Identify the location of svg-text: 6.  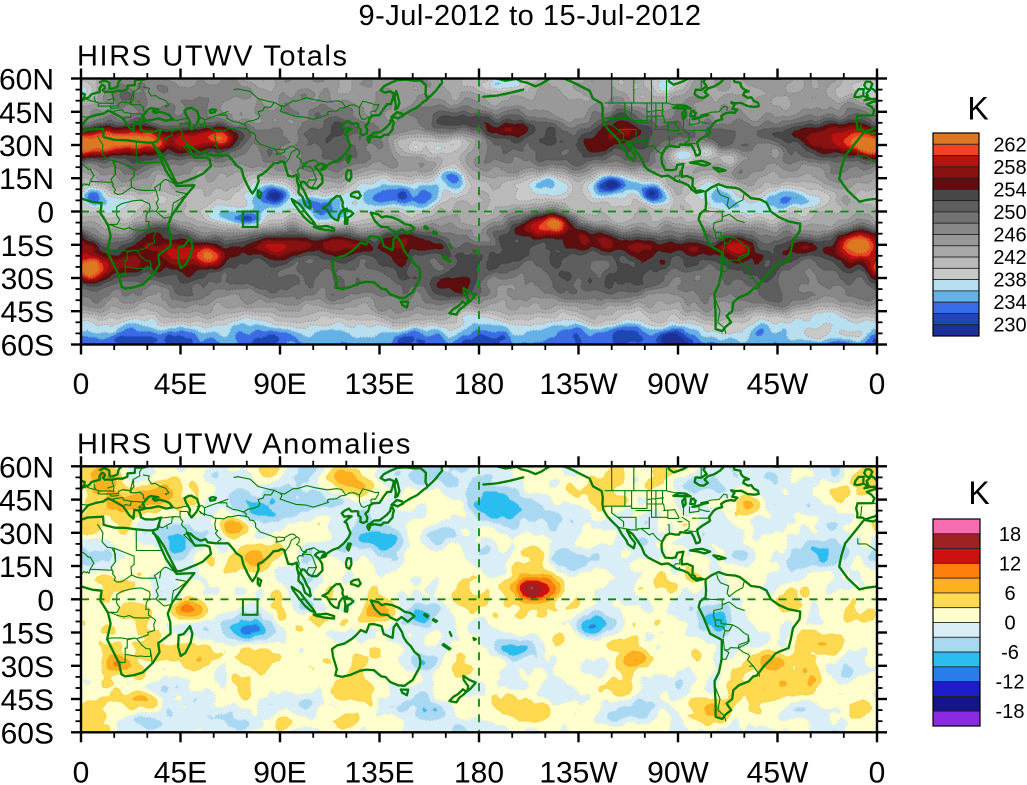
(1009, 594).